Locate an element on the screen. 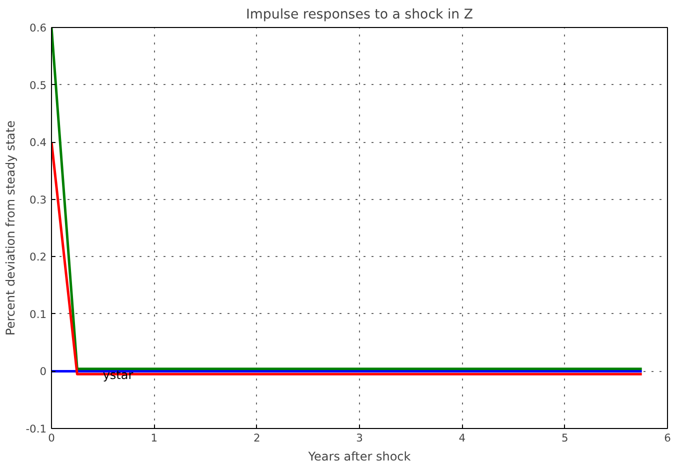  y-tick-label: 0.3 is located at coordinates (38, 199).